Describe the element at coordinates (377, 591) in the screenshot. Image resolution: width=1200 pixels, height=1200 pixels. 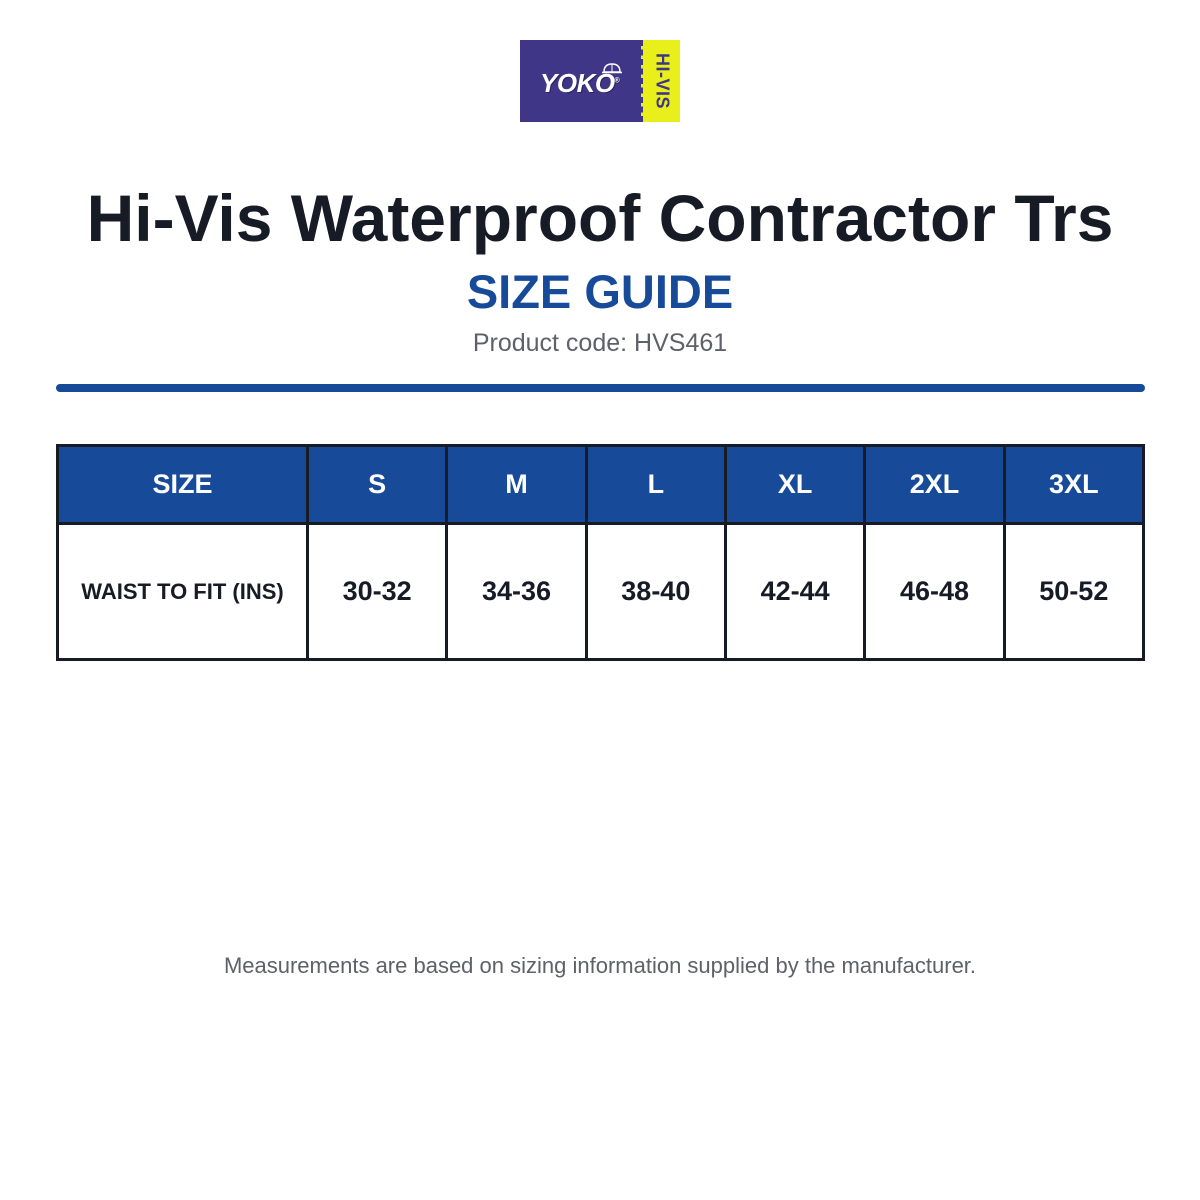
I see `measurement-cell: 30-32` at that location.